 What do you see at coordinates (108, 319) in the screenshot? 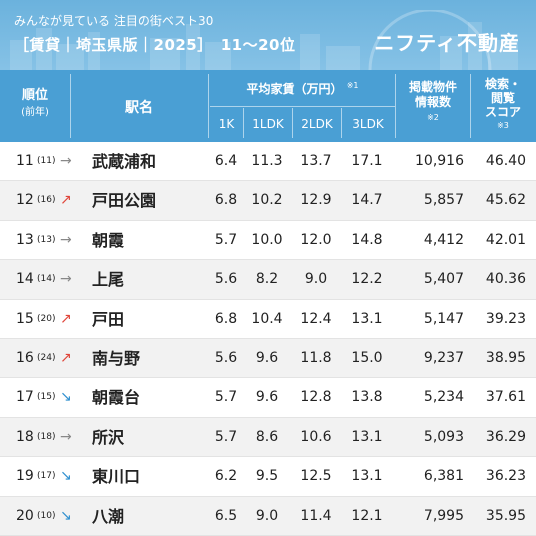
I see `station-name-cell: 戸田` at bounding box center [108, 319].